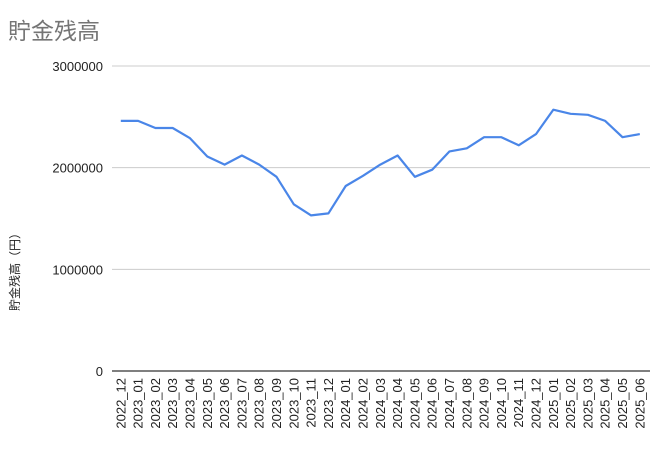  What do you see at coordinates (328, 403) in the screenshot?
I see `x-tick-label: 2023_12` at bounding box center [328, 403].